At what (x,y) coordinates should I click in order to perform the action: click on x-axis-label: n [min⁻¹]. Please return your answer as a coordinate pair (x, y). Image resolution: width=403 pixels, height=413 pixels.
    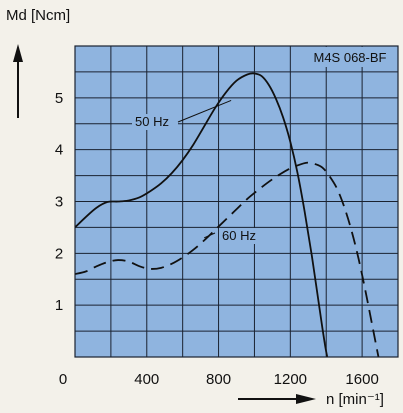
    Looking at the image, I should click on (355, 399).